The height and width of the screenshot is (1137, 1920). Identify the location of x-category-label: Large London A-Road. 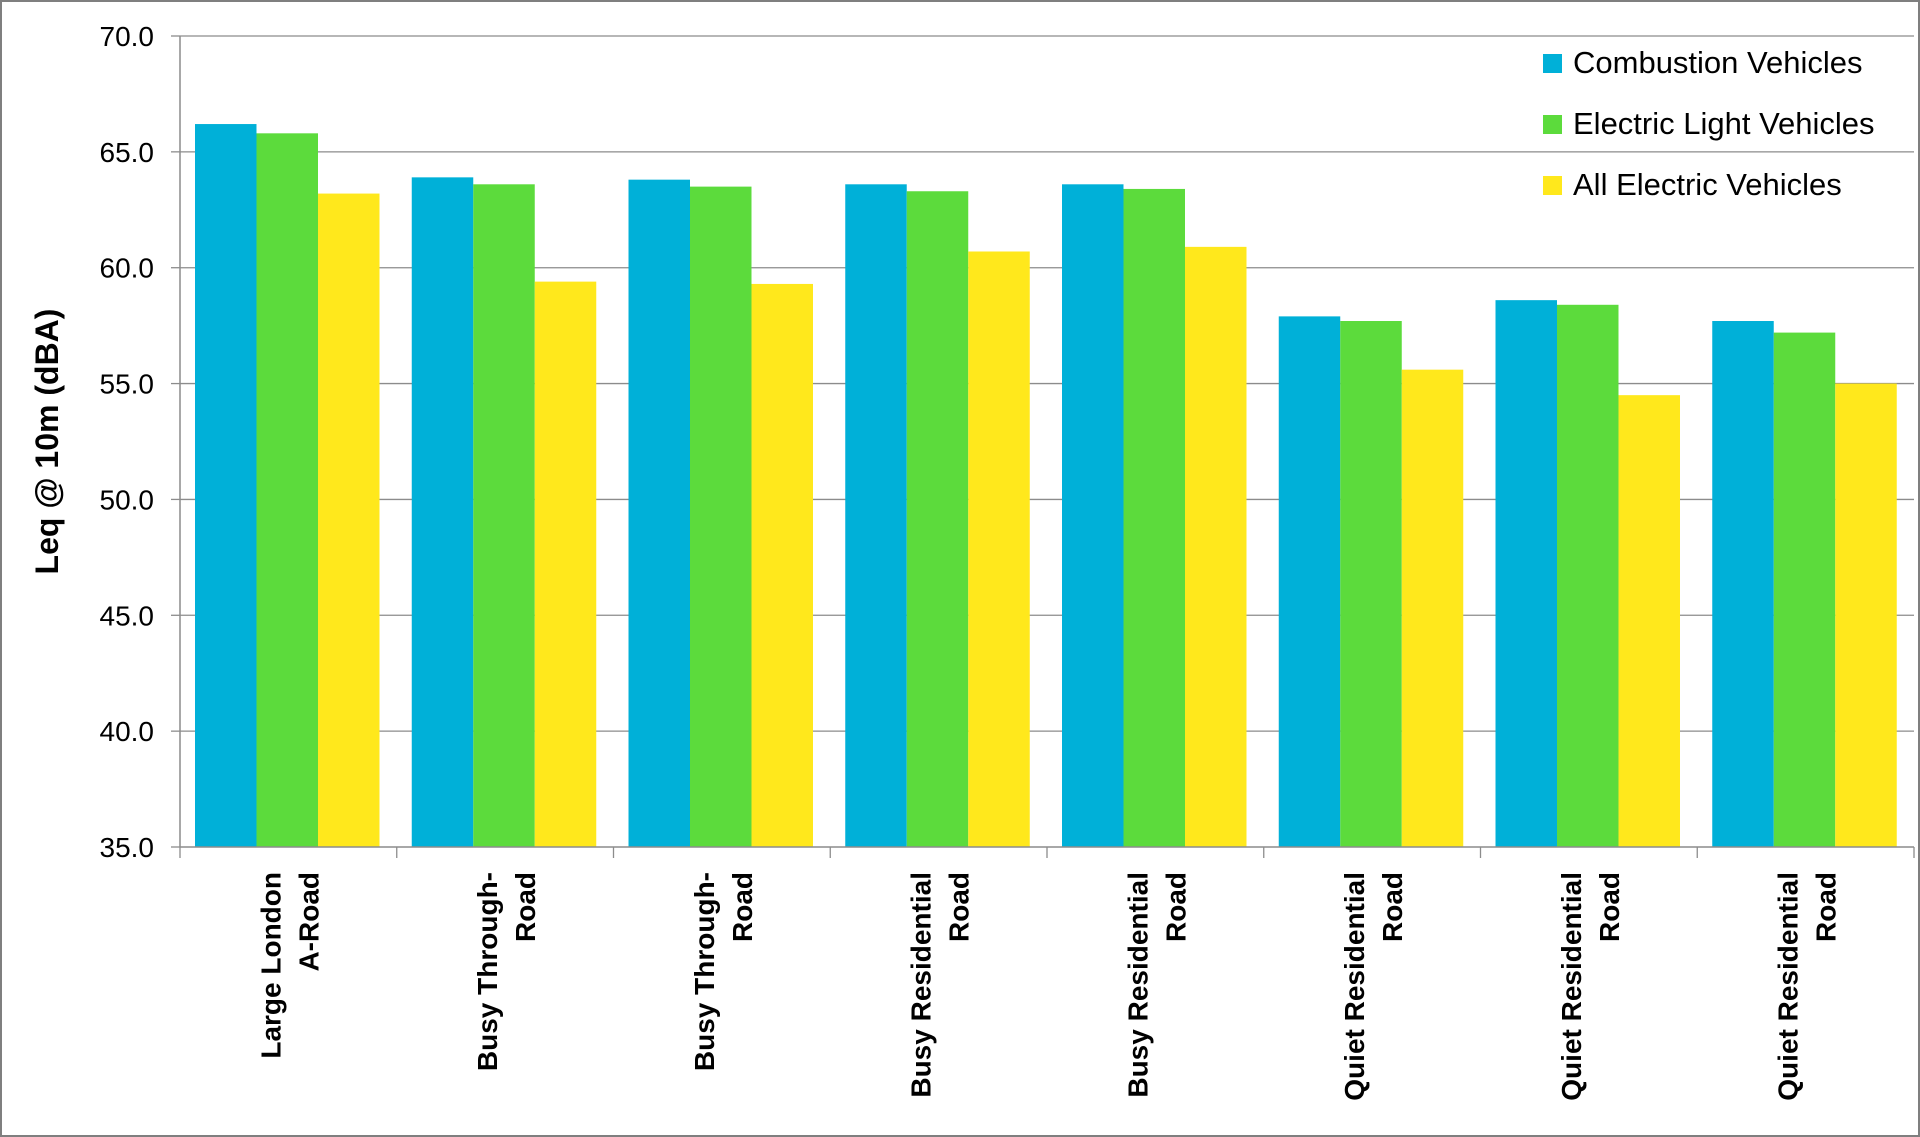
(289, 965).